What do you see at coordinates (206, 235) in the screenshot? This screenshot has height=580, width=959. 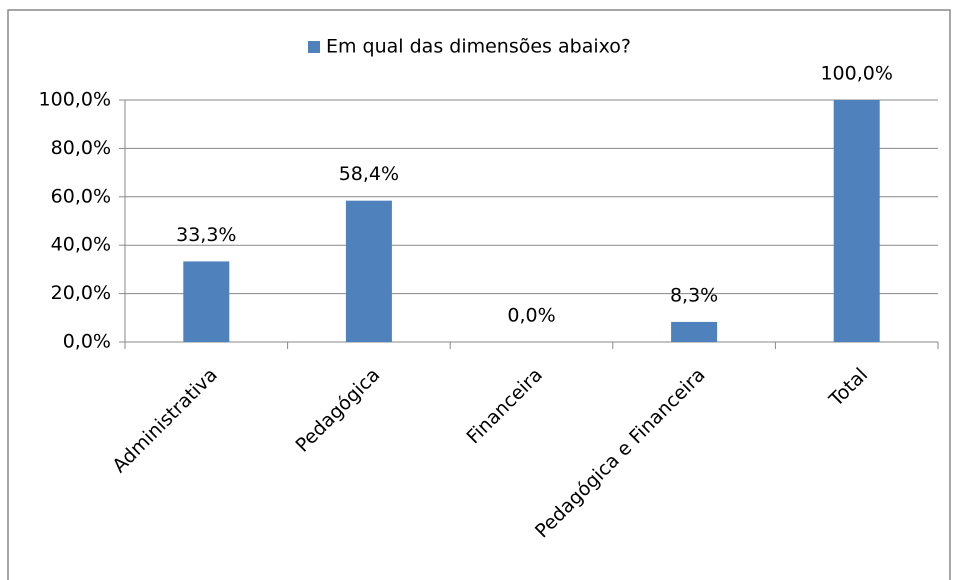 I see `data-label: 33,3%` at bounding box center [206, 235].